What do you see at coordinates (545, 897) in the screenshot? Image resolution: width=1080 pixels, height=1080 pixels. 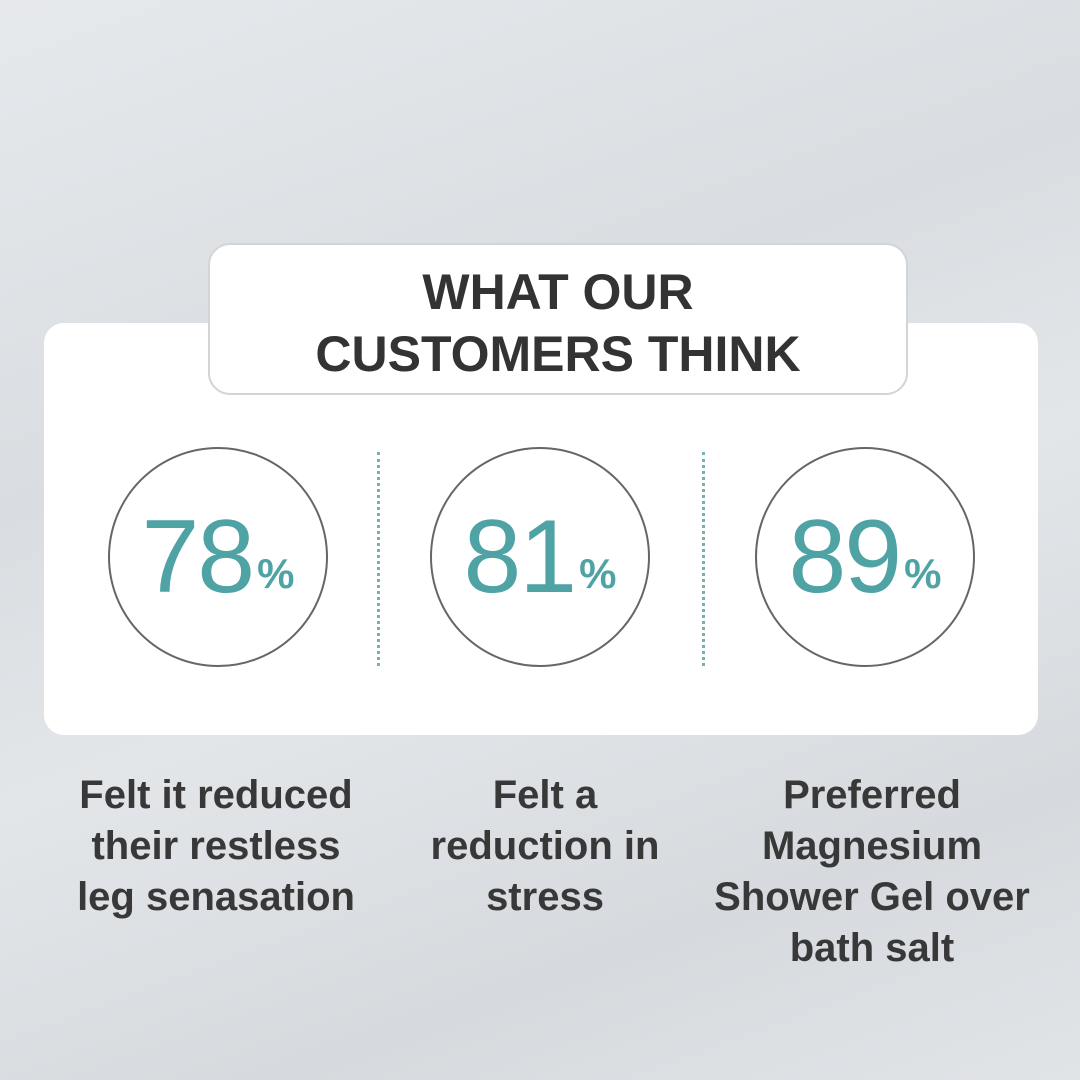 I see `stat-label: stress` at bounding box center [545, 897].